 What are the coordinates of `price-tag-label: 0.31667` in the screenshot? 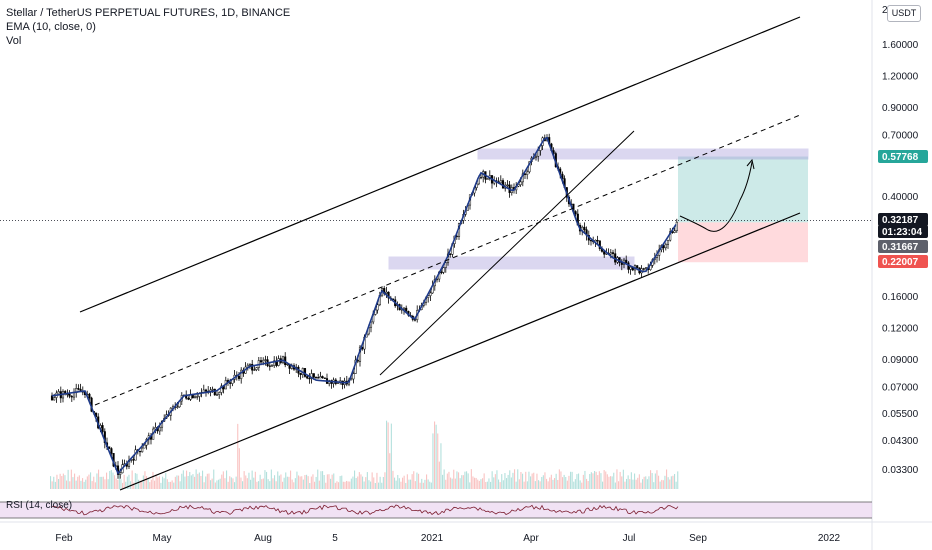 It's located at (900, 247).